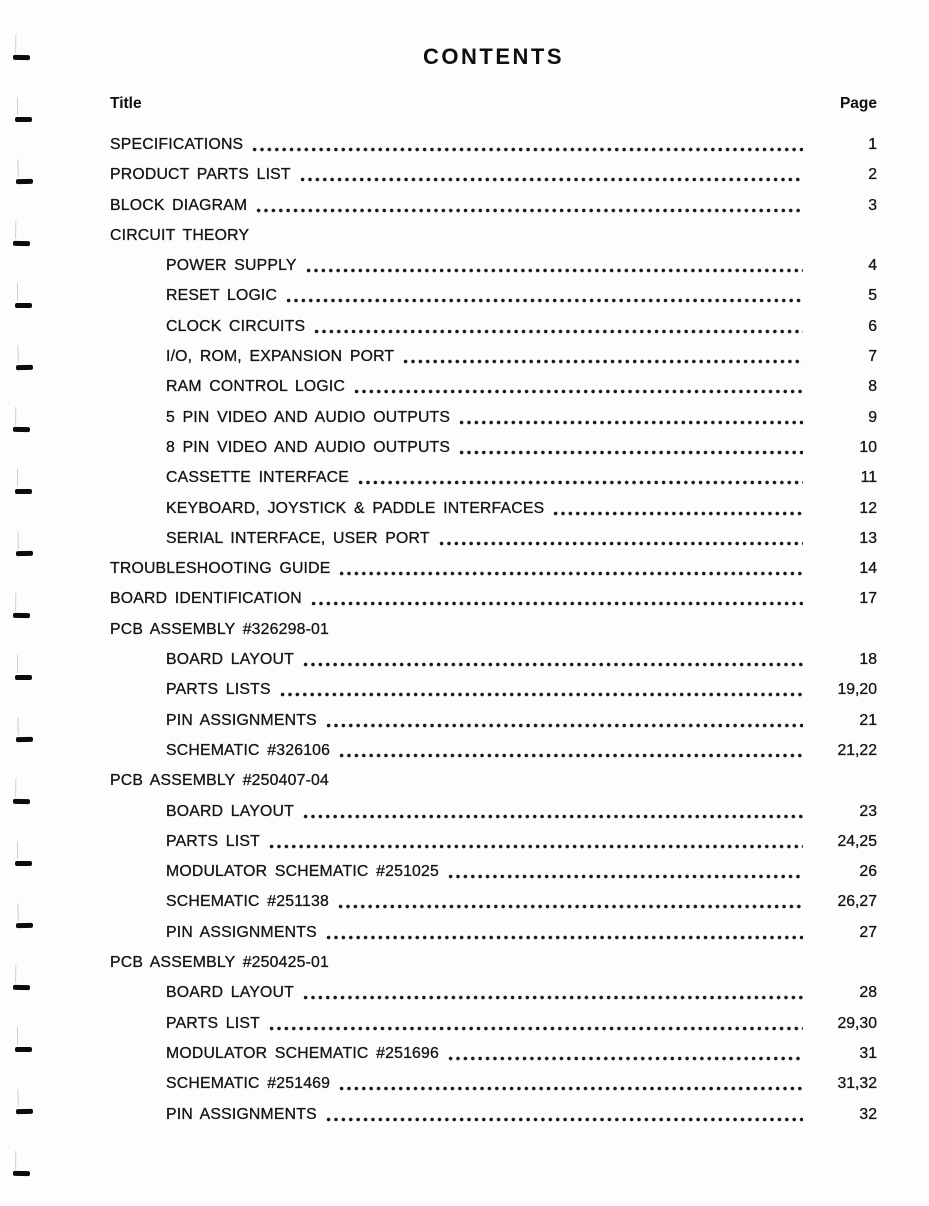 This screenshot has height=1206, width=929. I want to click on toc-entry-page: 31, so click(868, 1053).